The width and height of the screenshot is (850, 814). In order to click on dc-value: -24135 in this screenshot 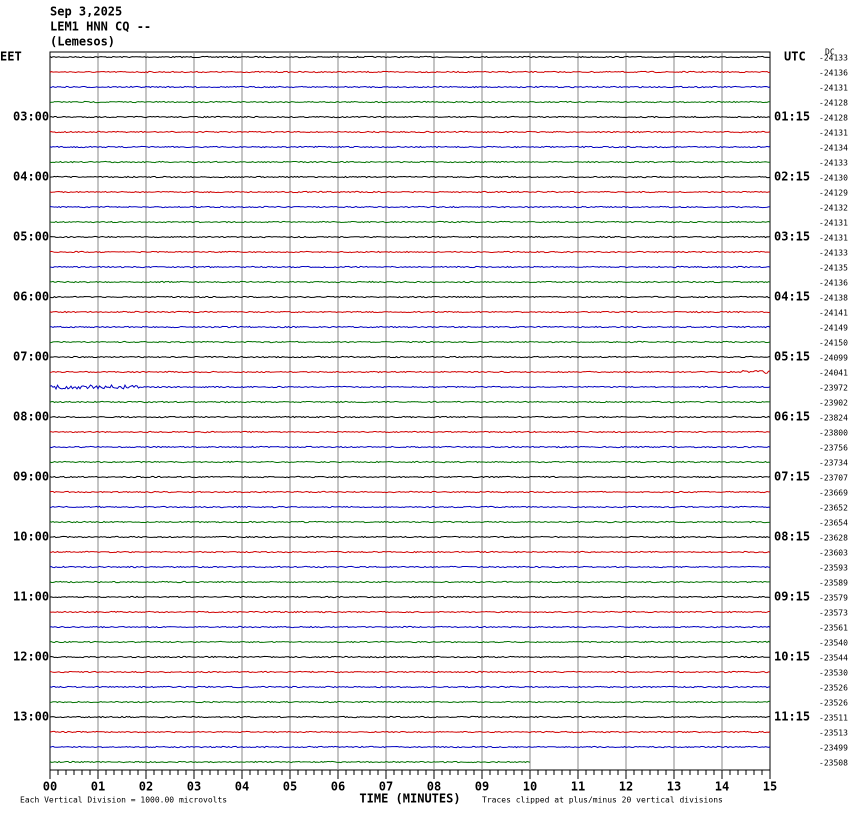, I will do `click(833, 268)`.